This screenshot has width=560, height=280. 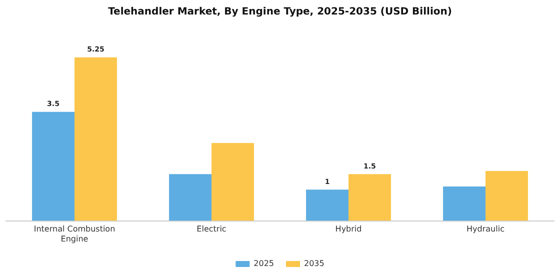 I want to click on x-tick-label: Internal Combustion Engine, so click(x=75, y=234).